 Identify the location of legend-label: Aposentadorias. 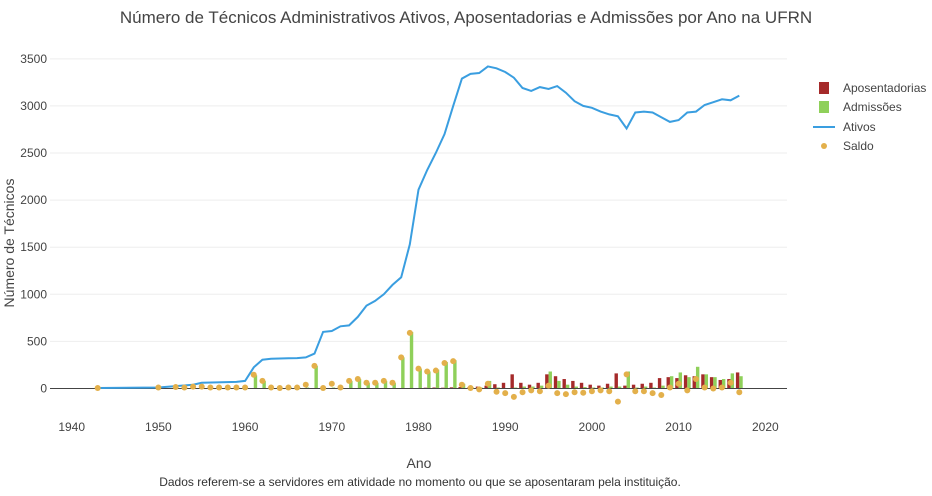
(885, 87).